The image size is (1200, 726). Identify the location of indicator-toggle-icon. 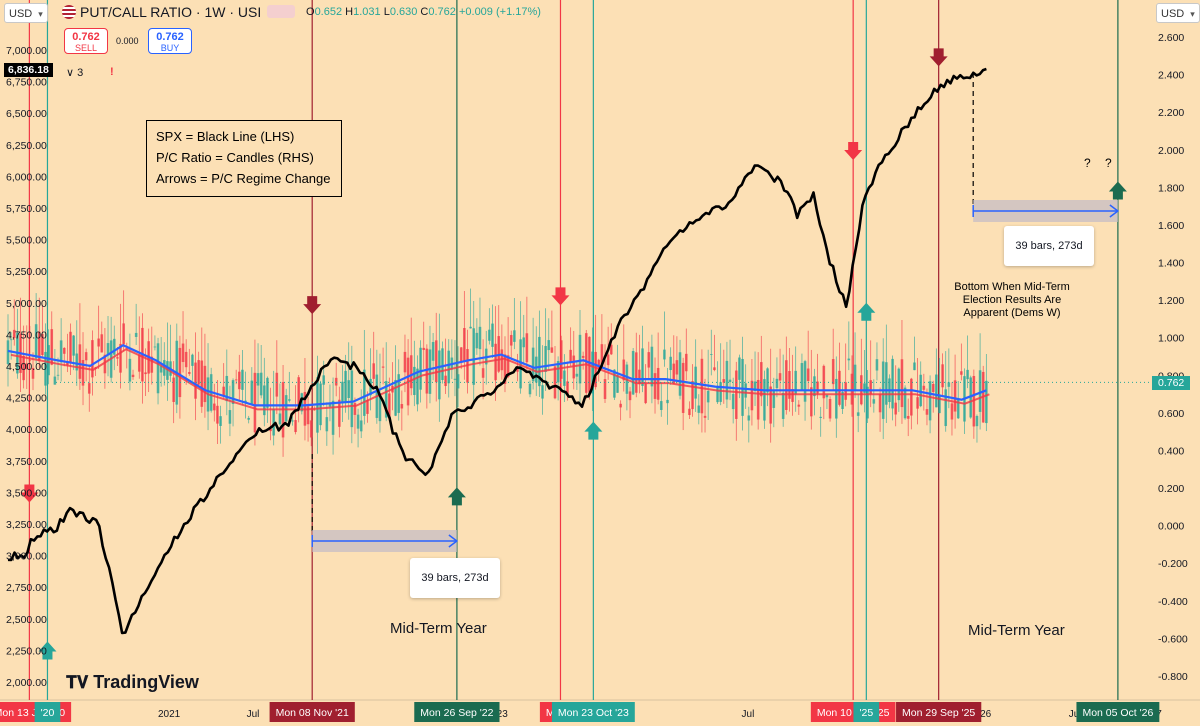
(281, 11).